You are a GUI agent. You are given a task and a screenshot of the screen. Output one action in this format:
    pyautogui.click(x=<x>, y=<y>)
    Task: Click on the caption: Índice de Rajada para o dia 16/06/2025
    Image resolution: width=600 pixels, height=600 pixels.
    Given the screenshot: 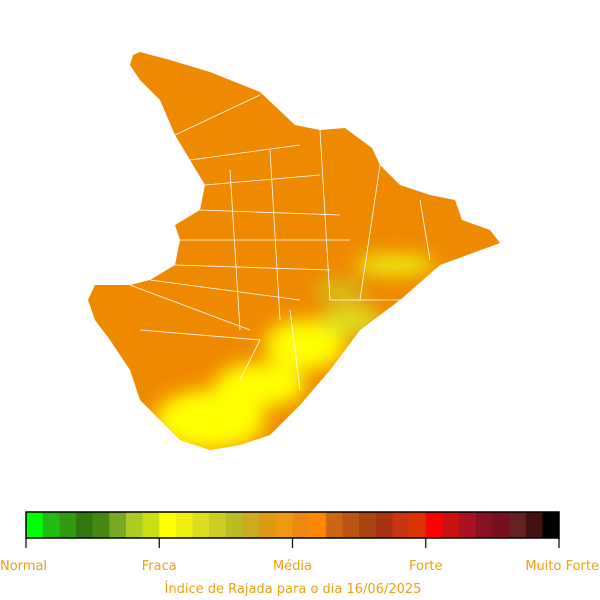 What is the action you would take?
    pyautogui.click(x=293, y=589)
    